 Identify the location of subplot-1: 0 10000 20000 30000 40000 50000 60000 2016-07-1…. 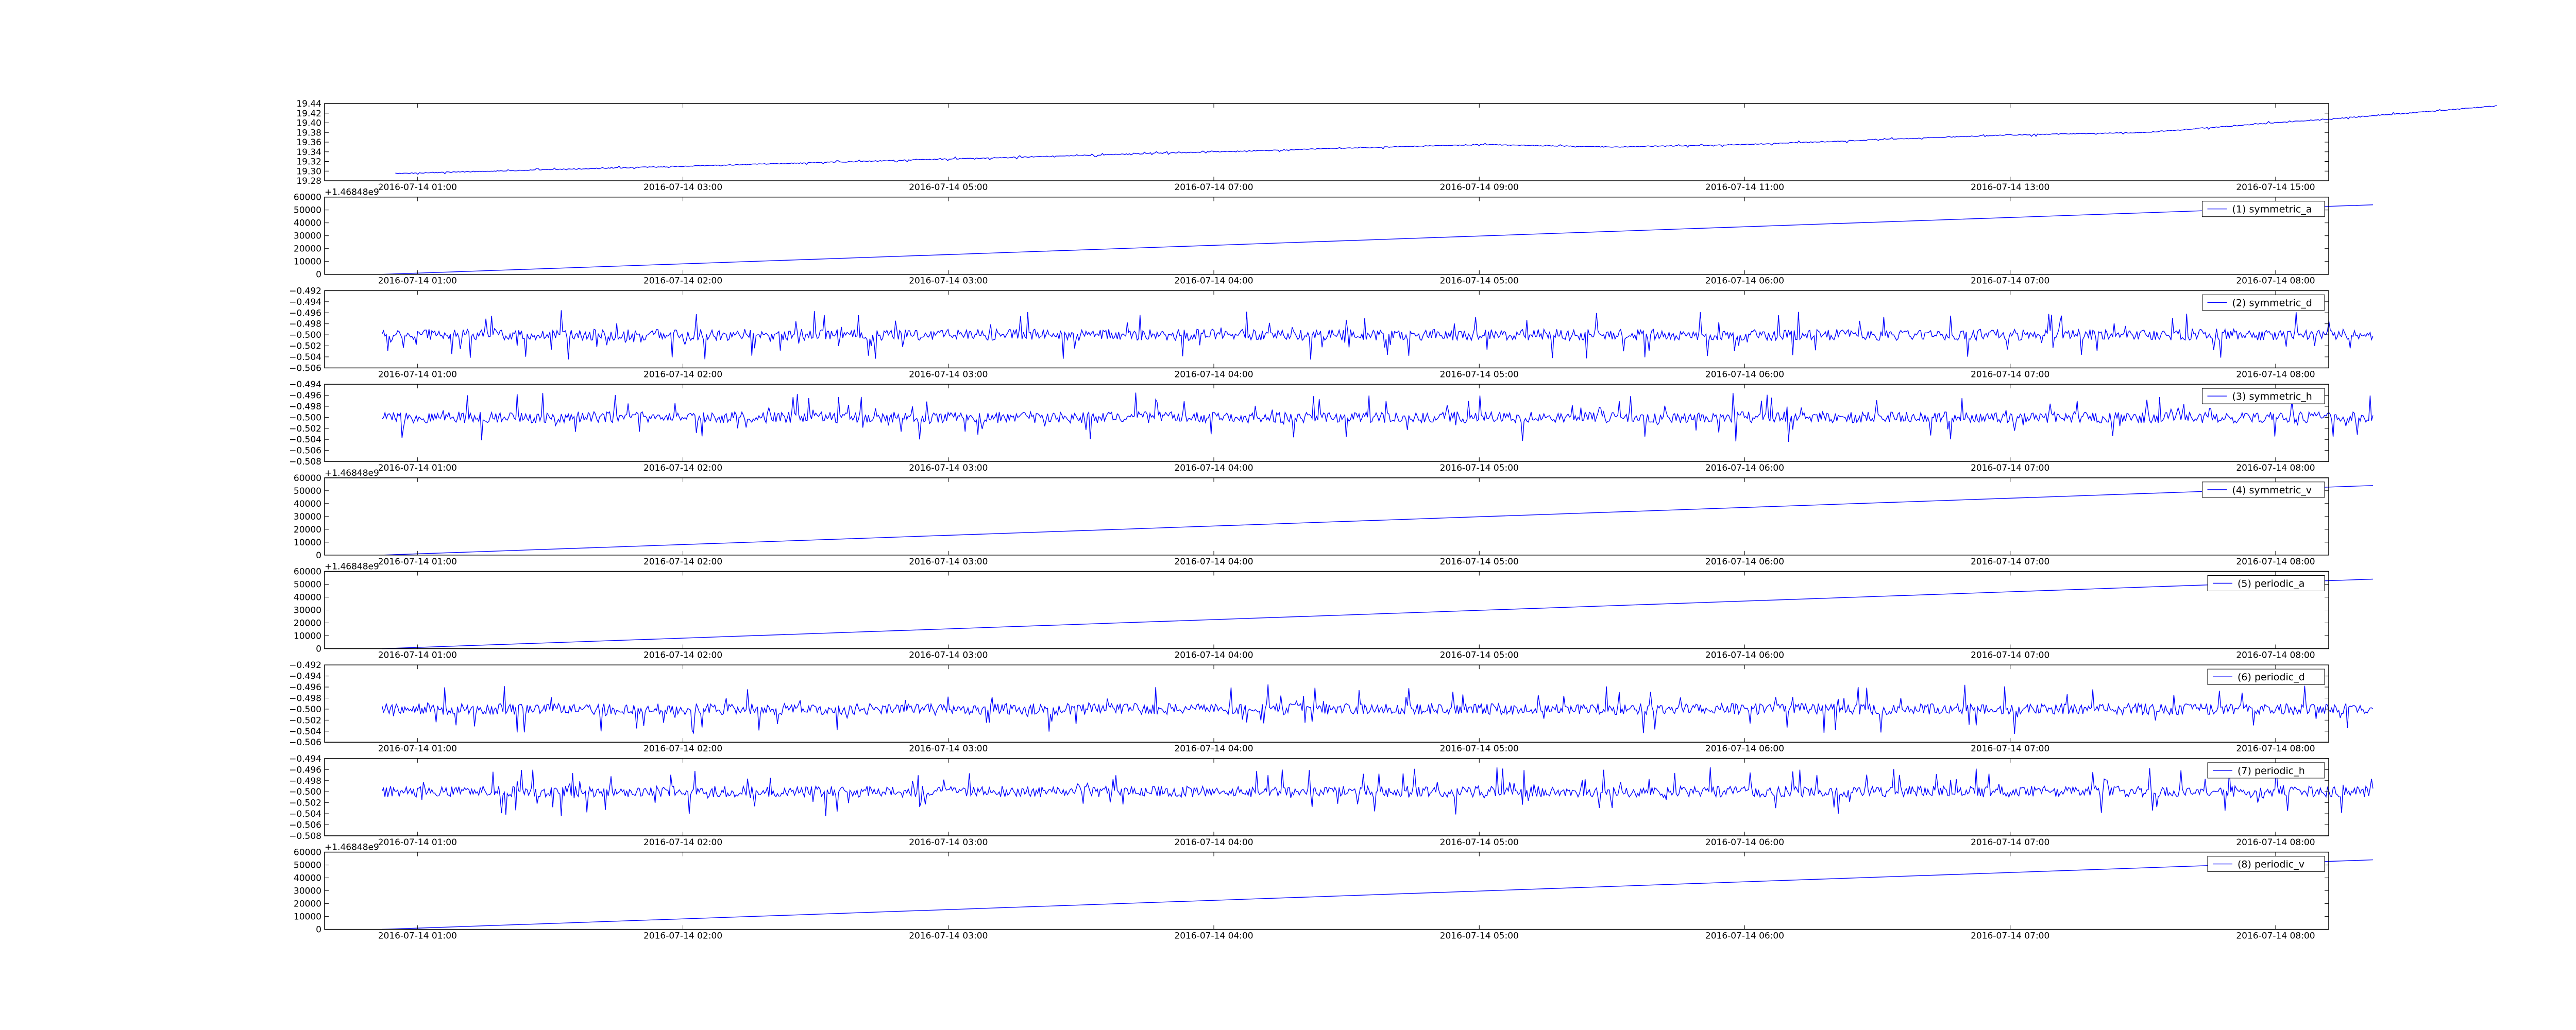
(1333, 236).